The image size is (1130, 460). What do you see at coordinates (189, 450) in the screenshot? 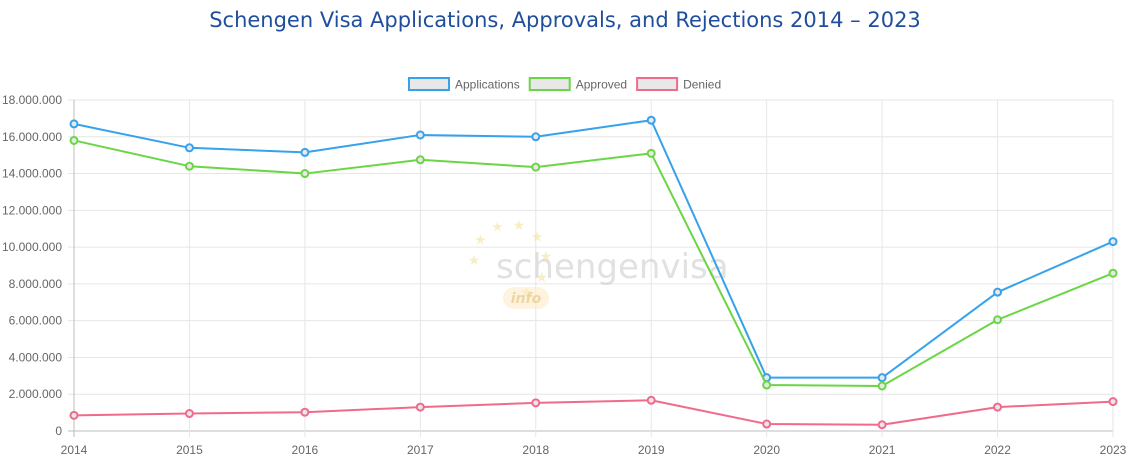
I see `x-tick-label: 2015` at bounding box center [189, 450].